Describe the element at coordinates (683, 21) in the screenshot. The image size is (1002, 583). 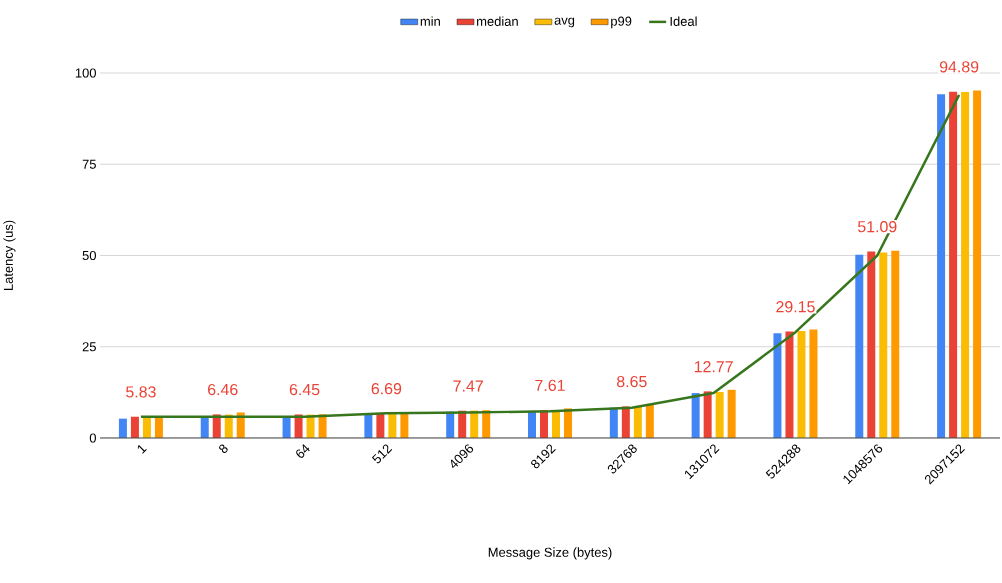
I see `legend-label: Ideal` at that location.